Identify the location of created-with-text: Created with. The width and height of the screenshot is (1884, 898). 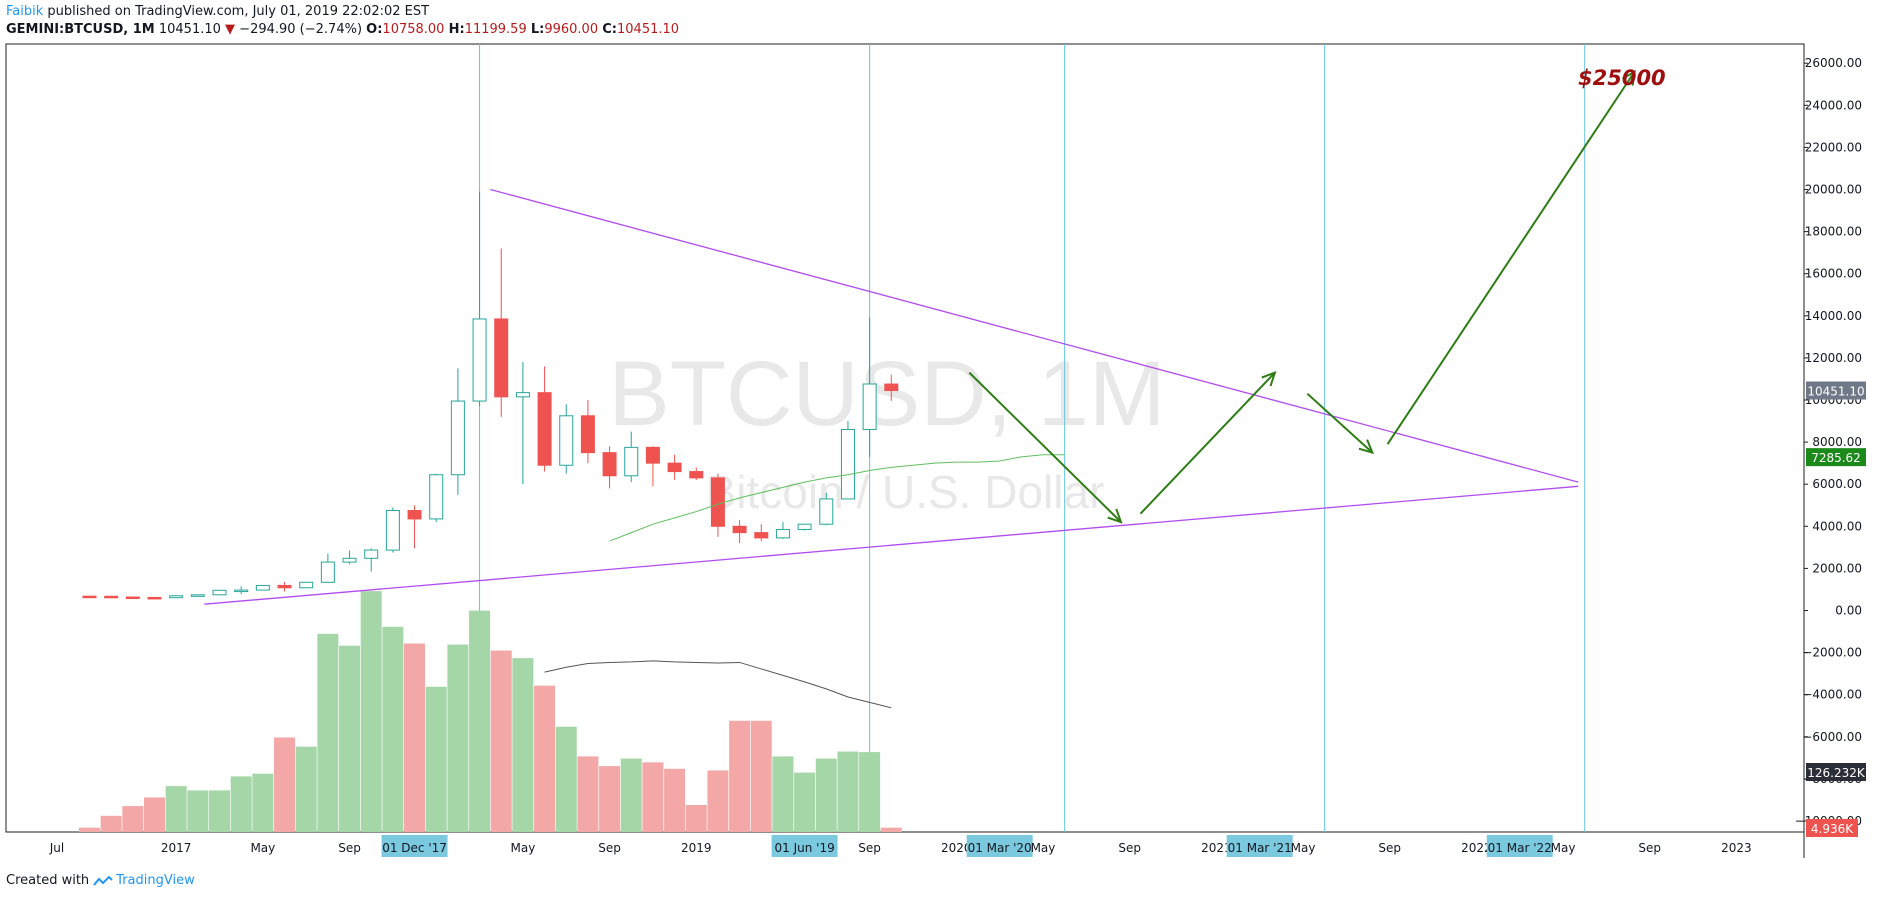
(48, 880).